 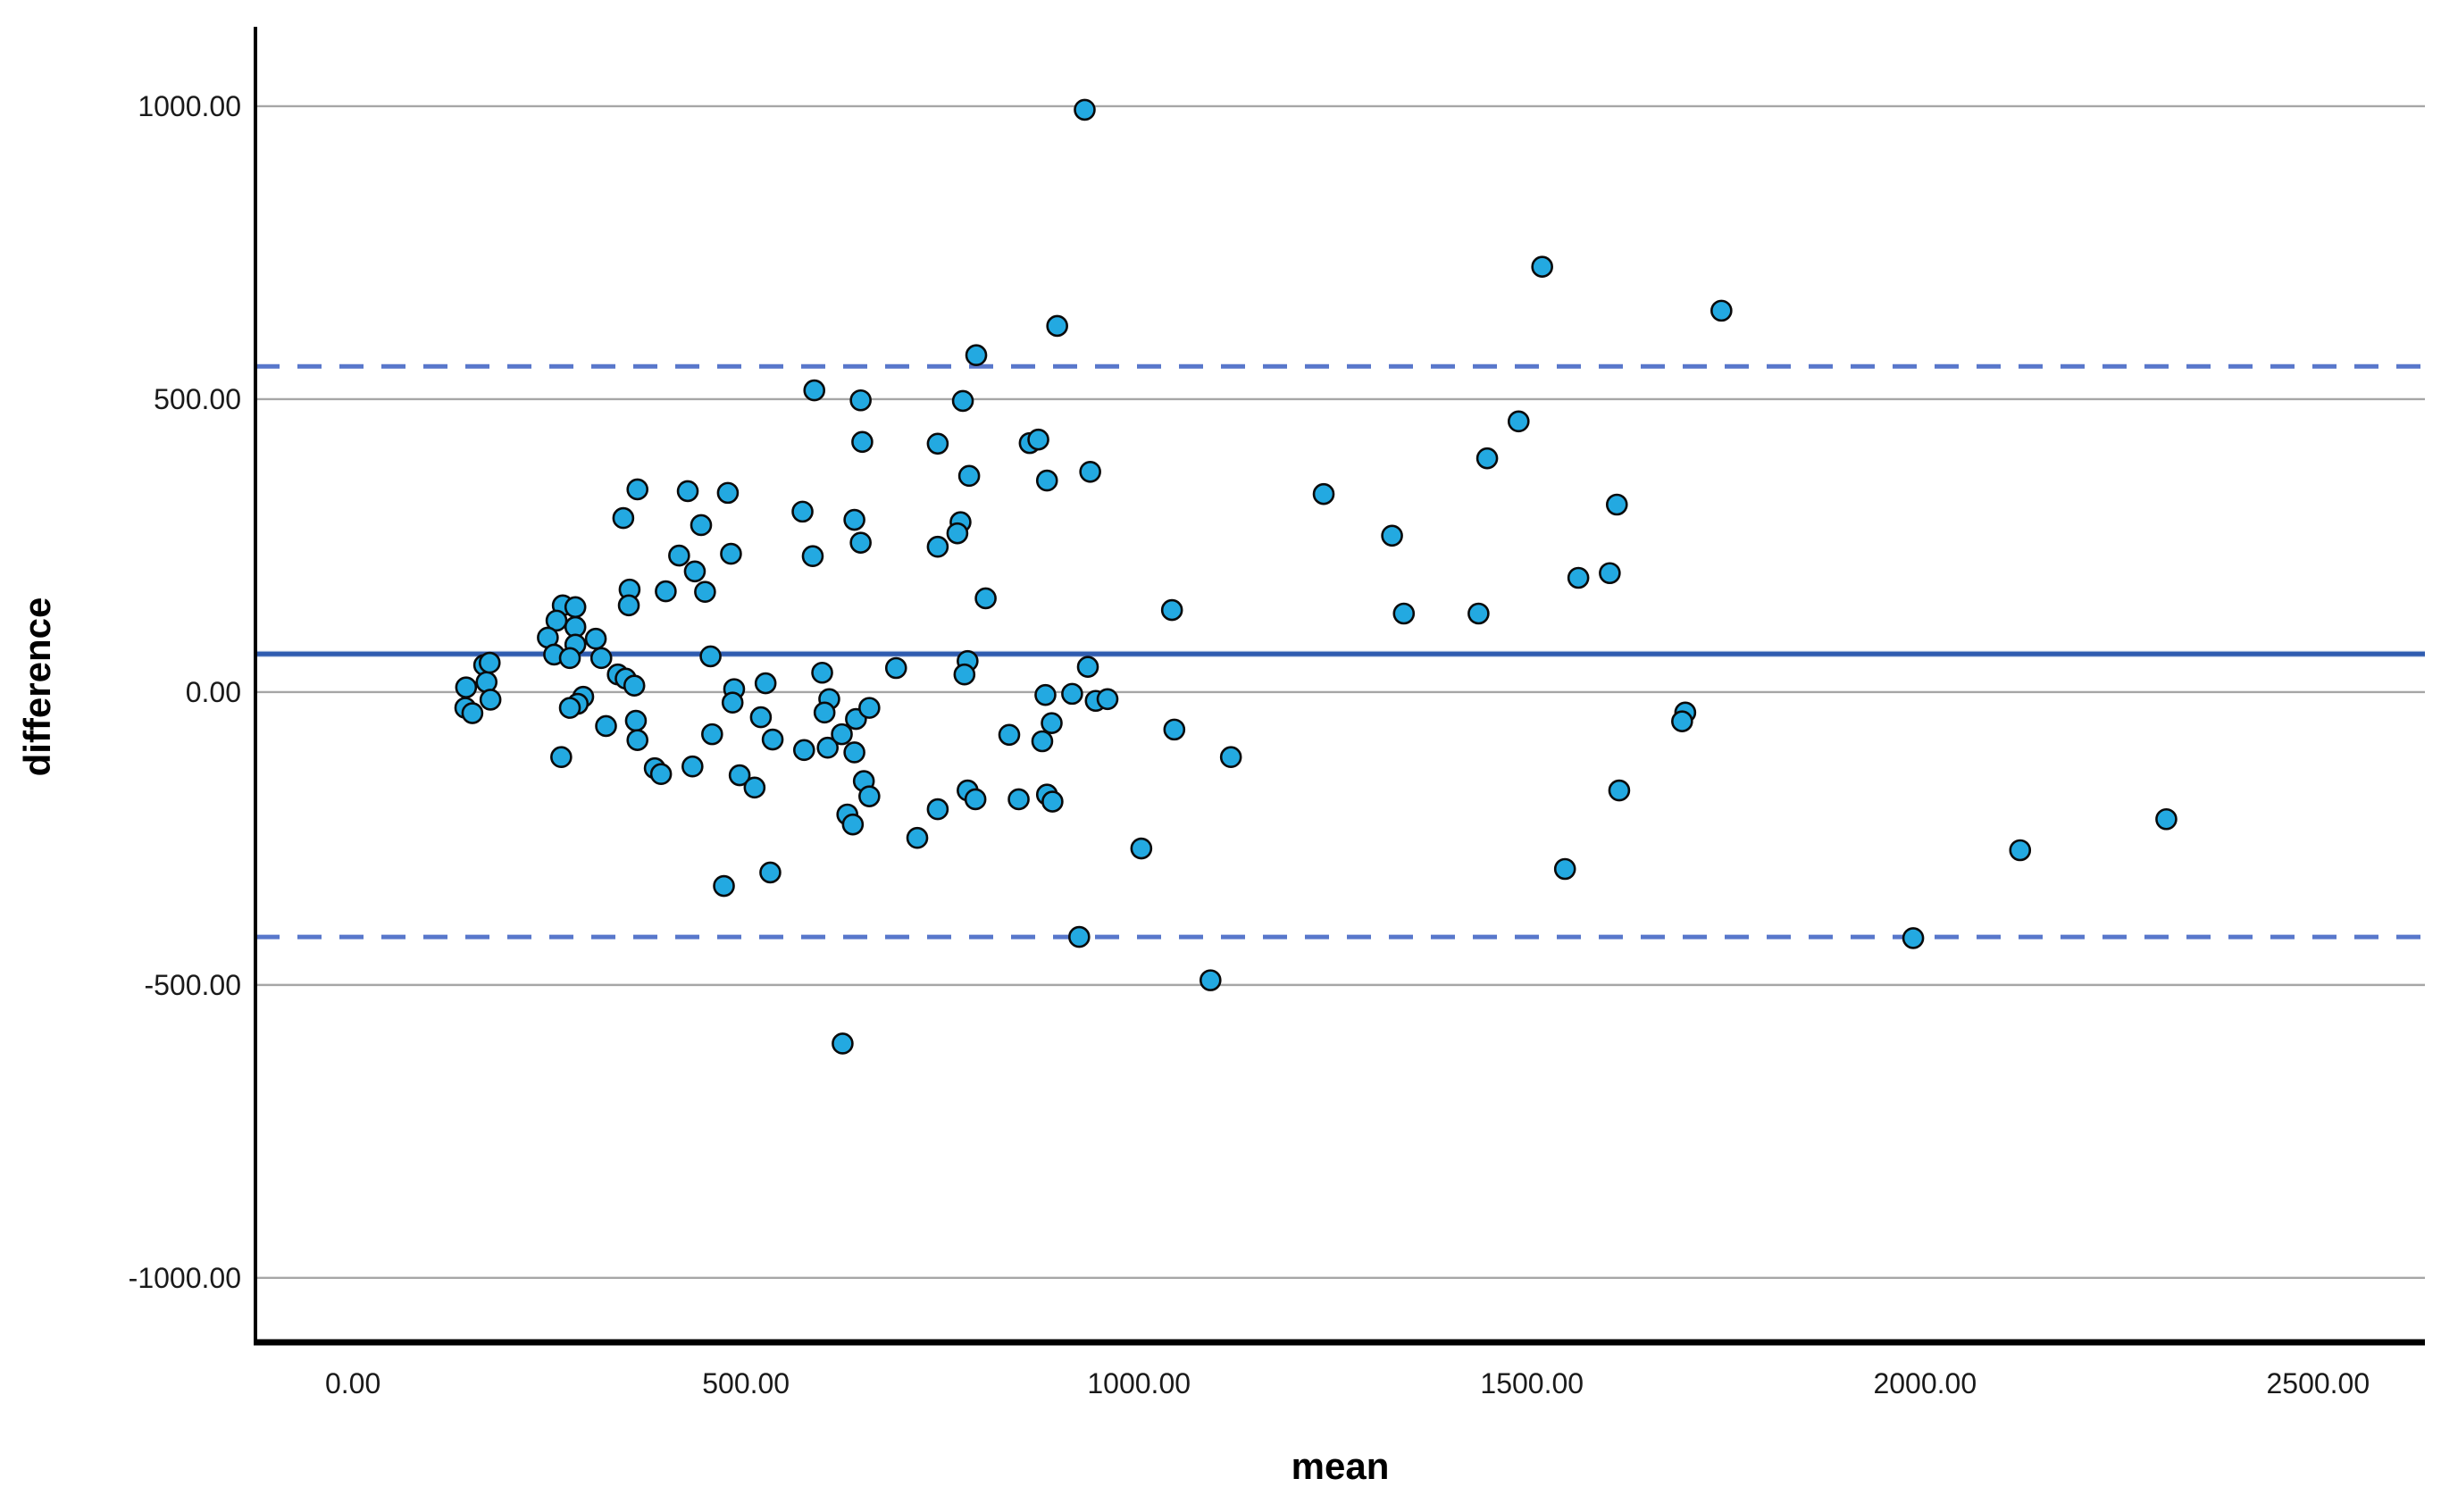 What do you see at coordinates (193, 985) in the screenshot?
I see `y-tick-label: -500.00` at bounding box center [193, 985].